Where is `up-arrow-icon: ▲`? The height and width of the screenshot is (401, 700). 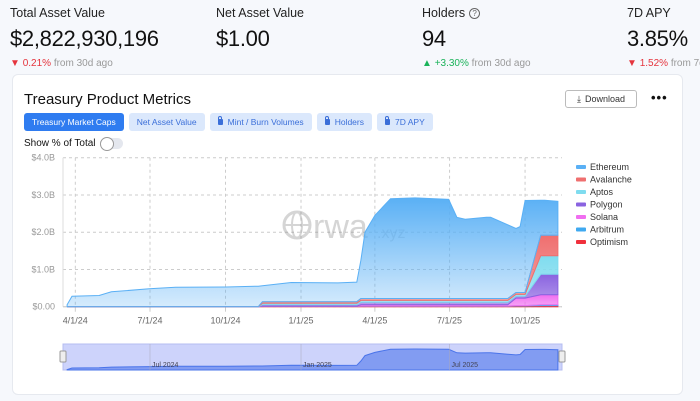
up-arrow-icon: ▲ is located at coordinates (428, 63).